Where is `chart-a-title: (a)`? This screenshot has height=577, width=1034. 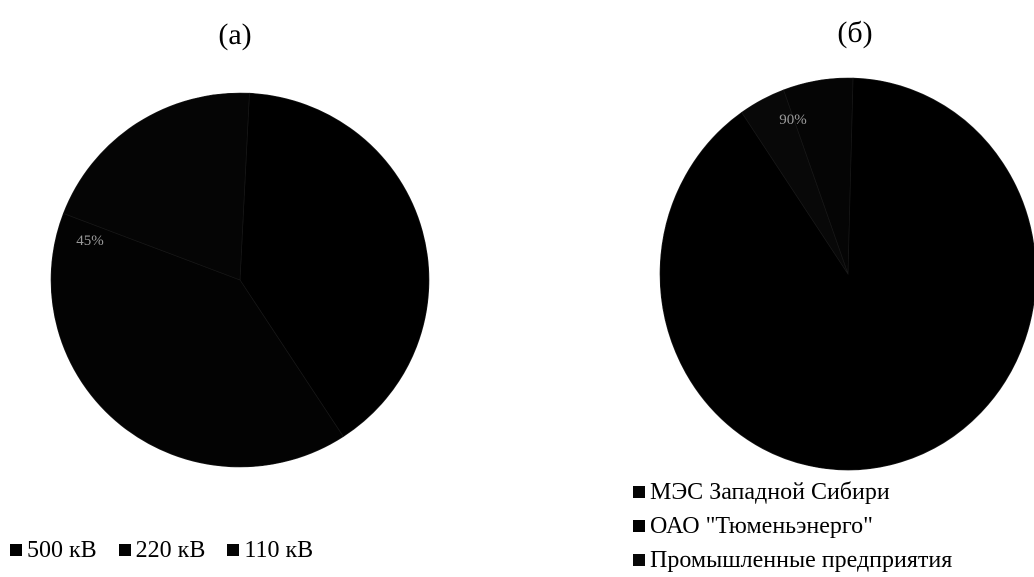 chart-a-title: (a) is located at coordinates (235, 34).